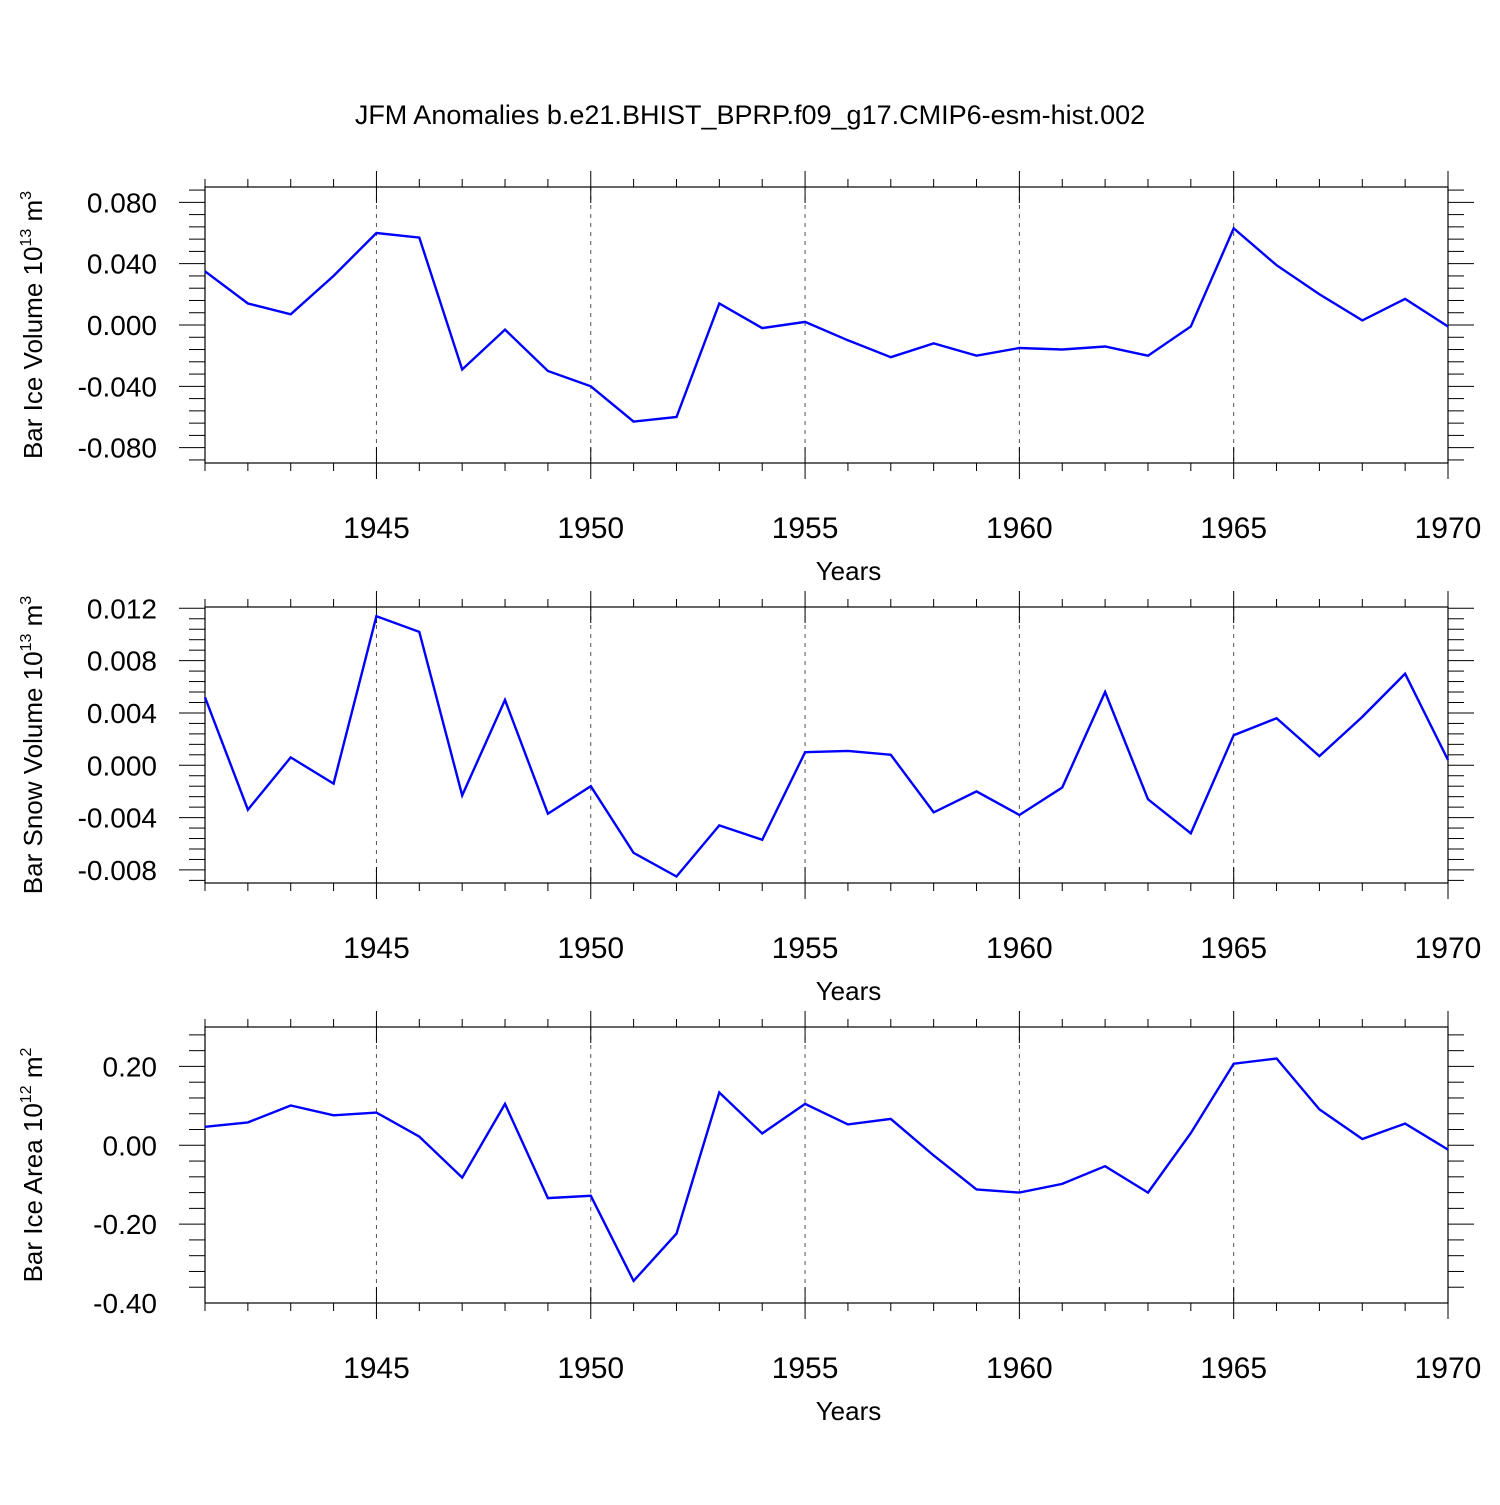 The height and width of the screenshot is (1505, 1500). Describe the element at coordinates (117, 870) in the screenshot. I see `y-tick-label: -0.008` at that location.